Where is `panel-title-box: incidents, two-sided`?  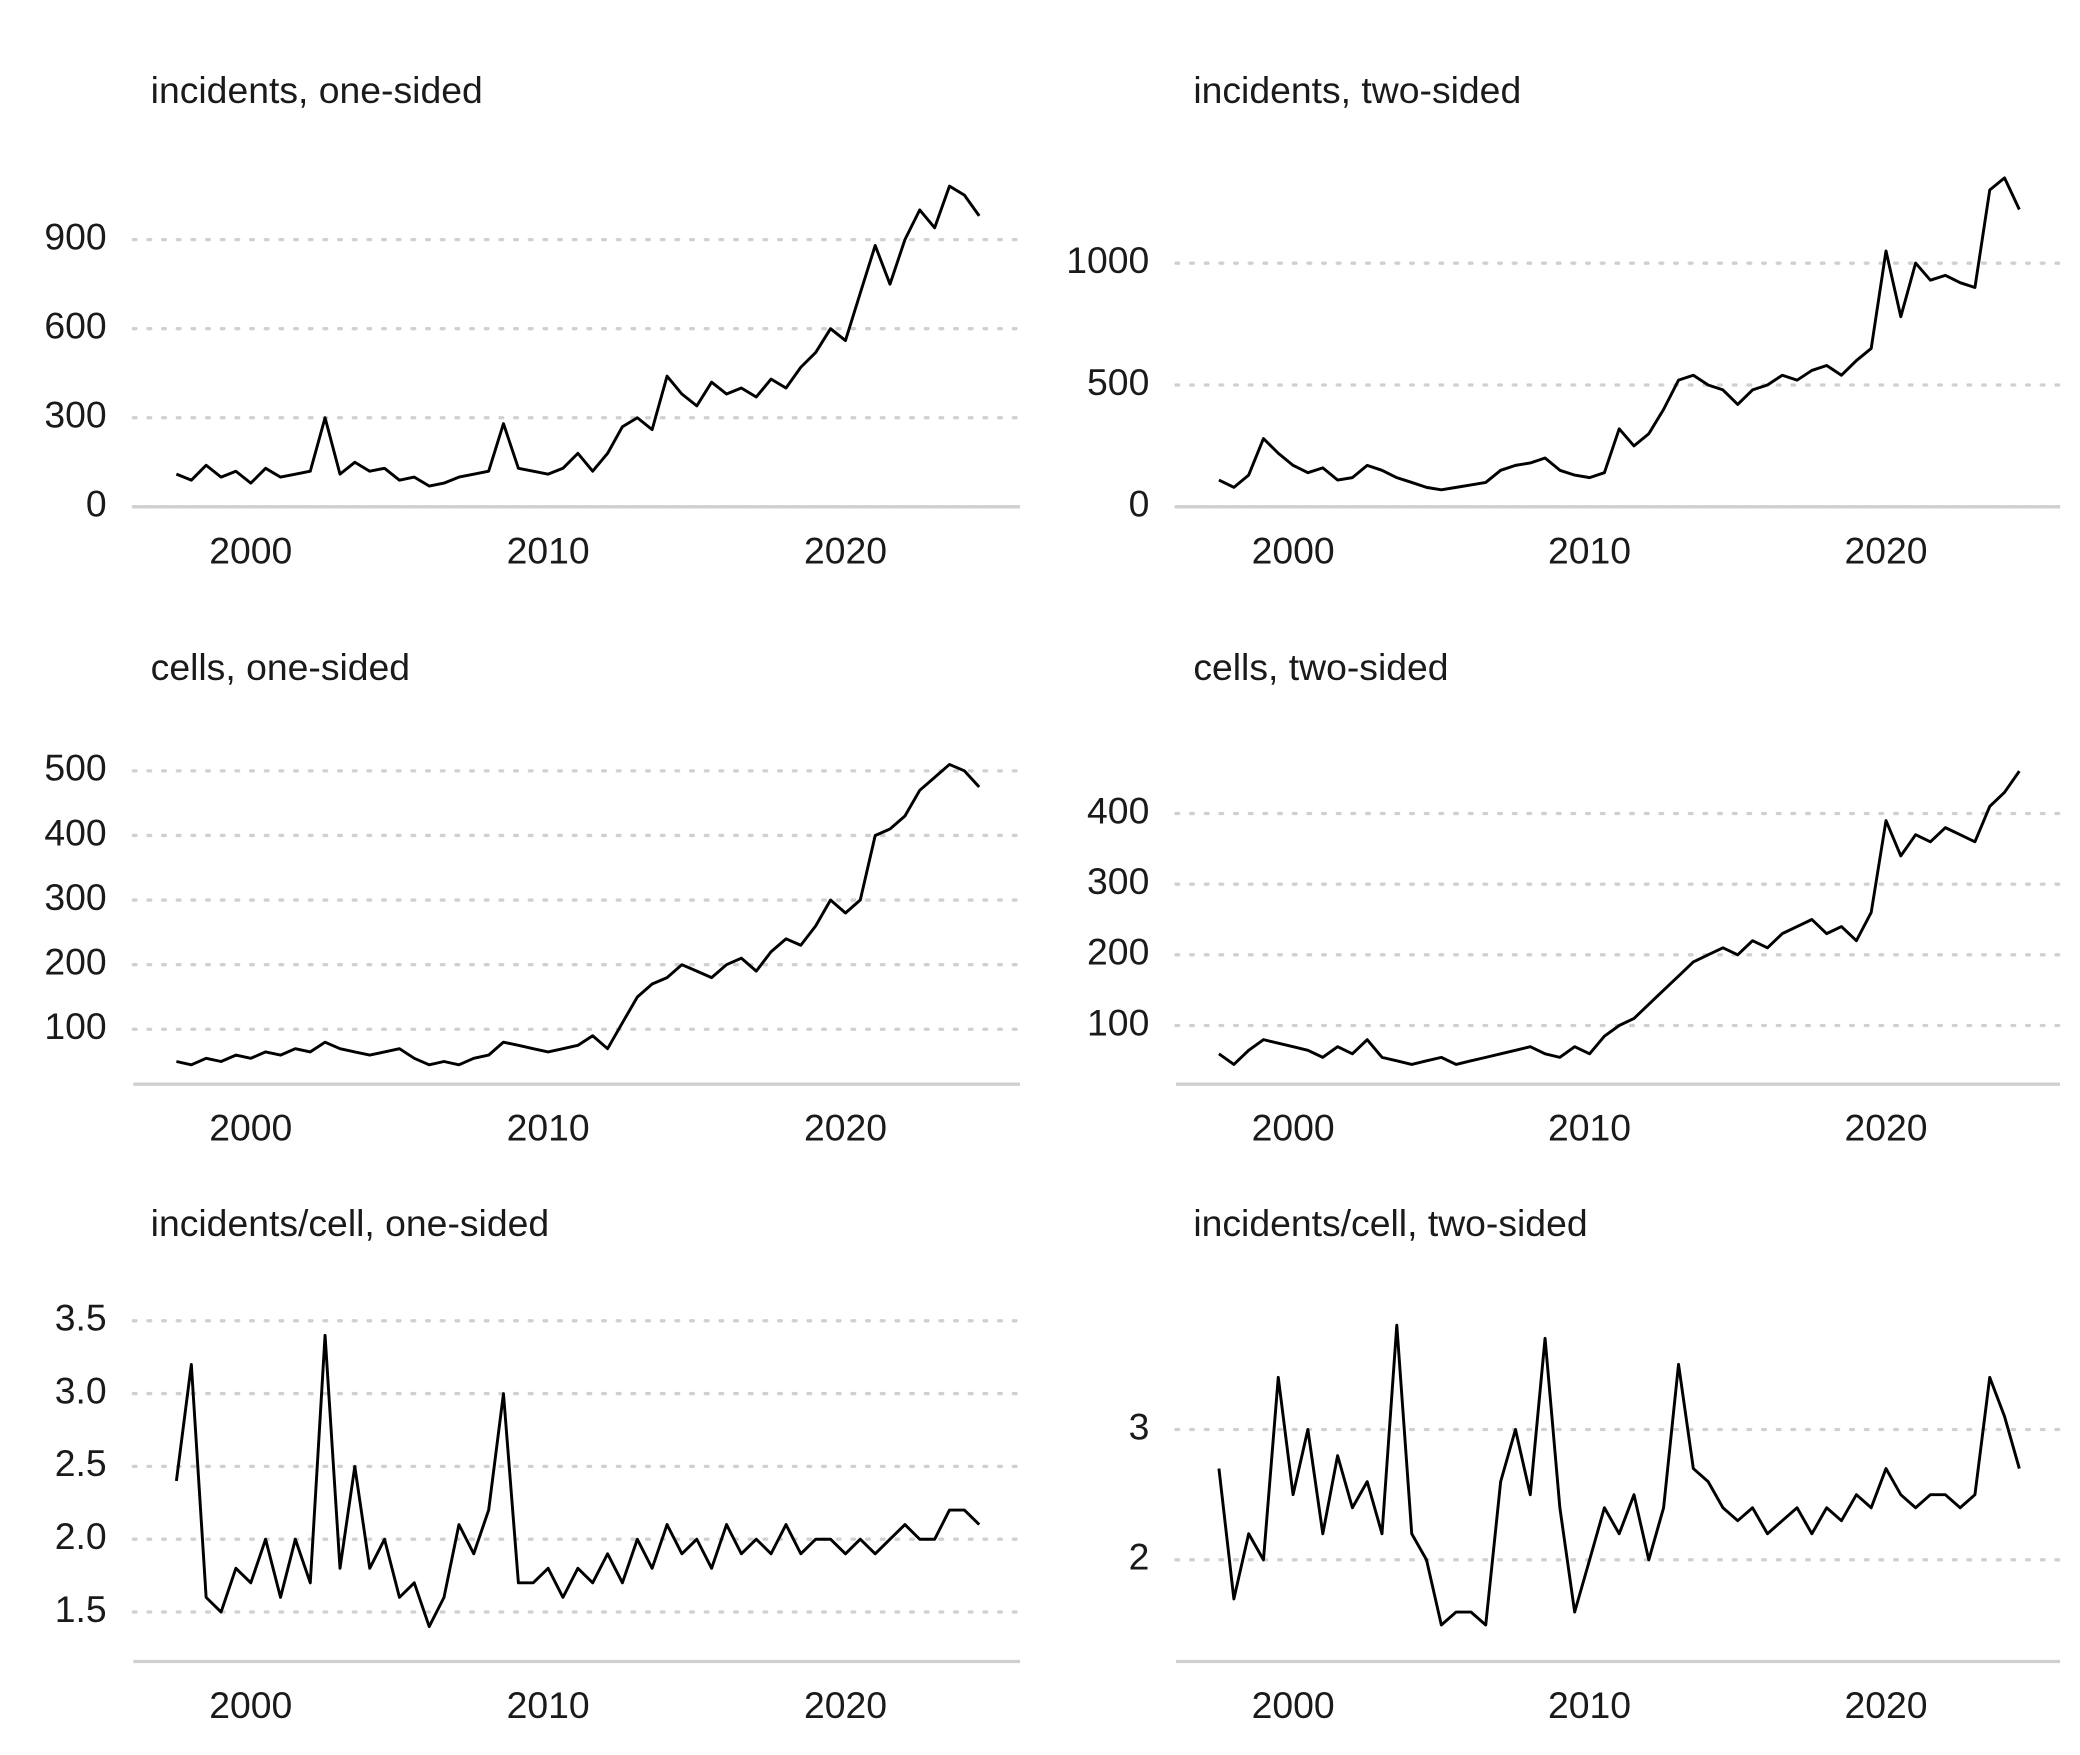 panel-title-box: incidents, two-sided is located at coordinates (1357, 90).